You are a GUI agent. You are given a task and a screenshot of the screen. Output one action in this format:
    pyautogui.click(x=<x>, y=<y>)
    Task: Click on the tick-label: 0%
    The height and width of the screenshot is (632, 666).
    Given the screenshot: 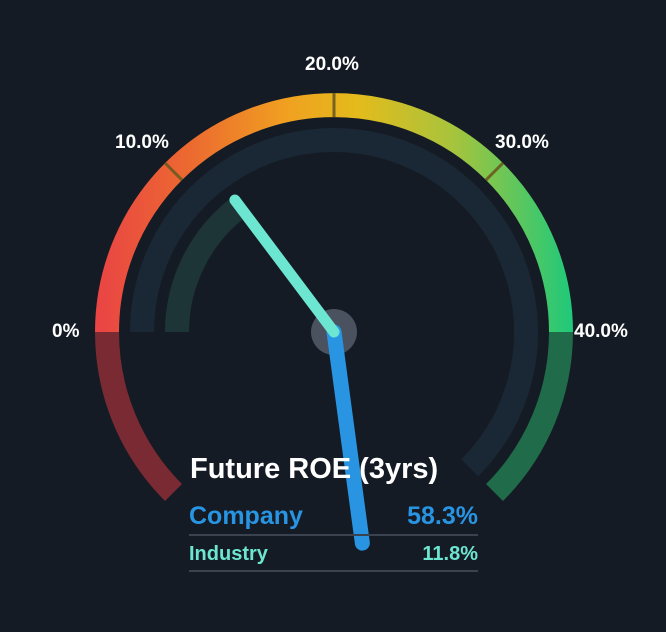 What is the action you would take?
    pyautogui.click(x=66, y=331)
    